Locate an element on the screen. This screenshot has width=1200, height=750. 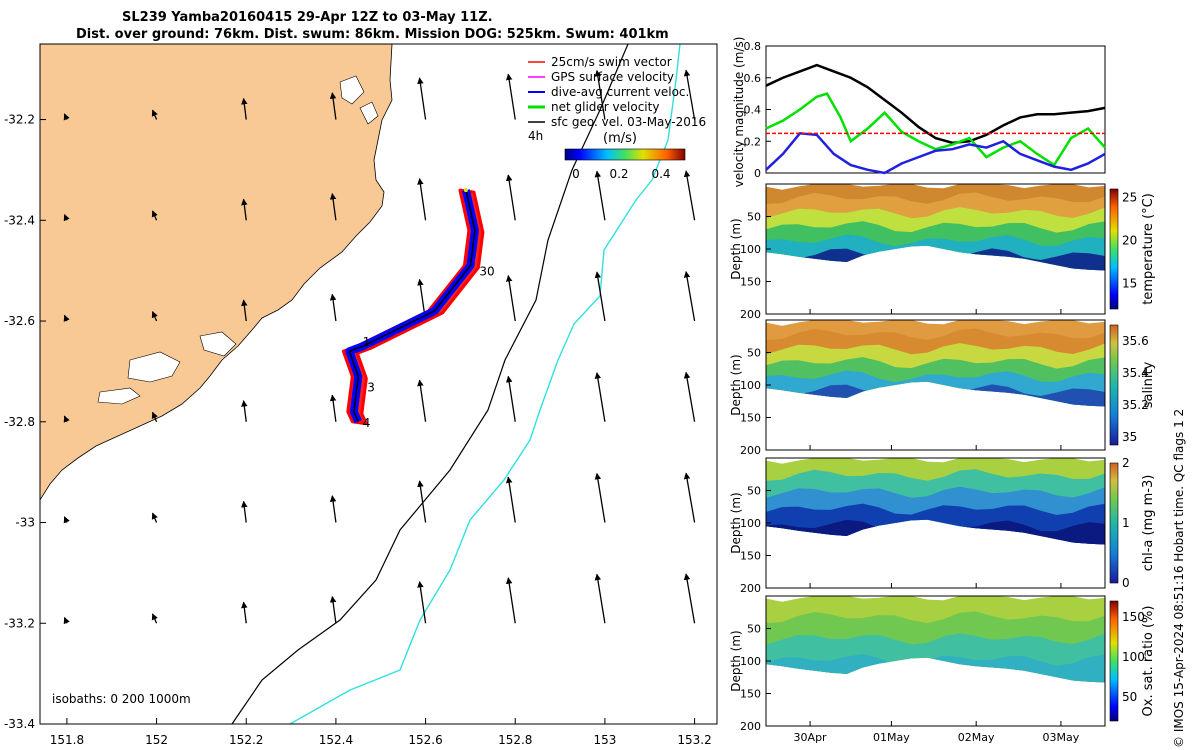
map-ytick-label: -33 is located at coordinates (25, 523).